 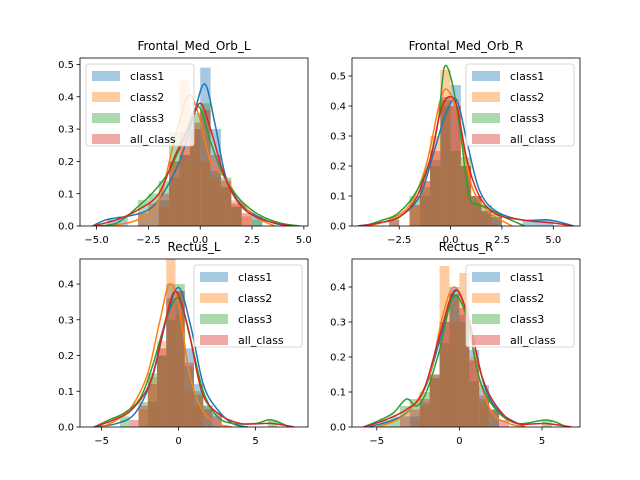 I want to click on x-tick-label: −2.5, so click(x=399, y=240).